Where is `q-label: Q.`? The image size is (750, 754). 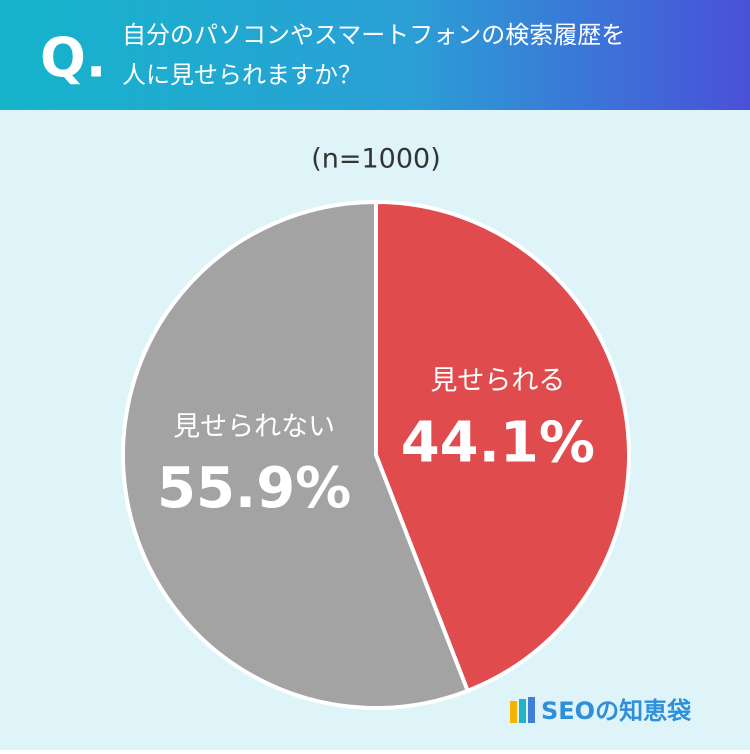
q-label: Q. is located at coordinates (73, 58).